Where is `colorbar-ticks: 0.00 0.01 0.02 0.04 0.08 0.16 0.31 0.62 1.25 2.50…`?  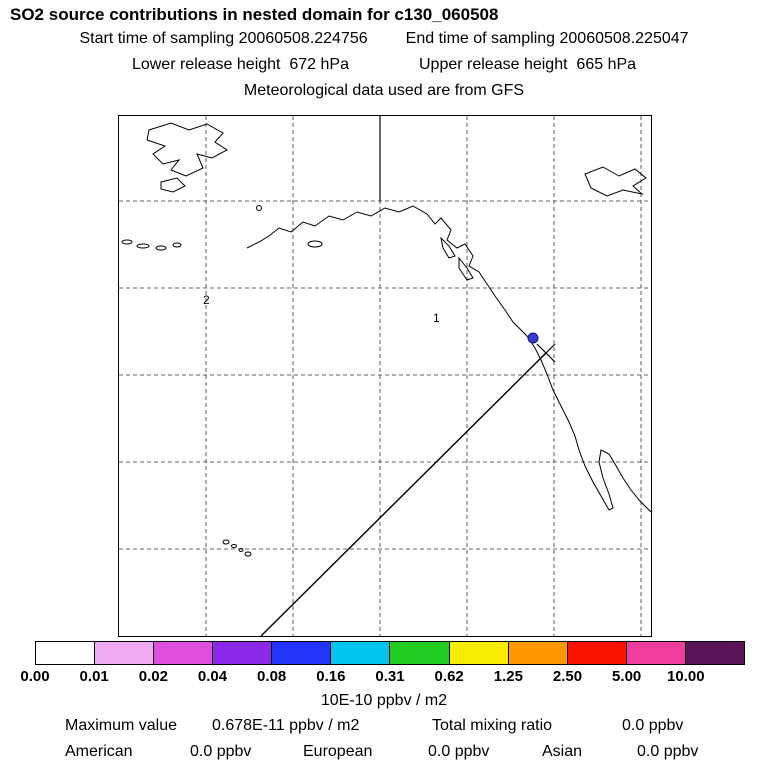
colorbar-ticks: 0.00 0.01 0.02 0.04 0.08 0.16 0.31 0.62 1.25 2.50… is located at coordinates (382, 677).